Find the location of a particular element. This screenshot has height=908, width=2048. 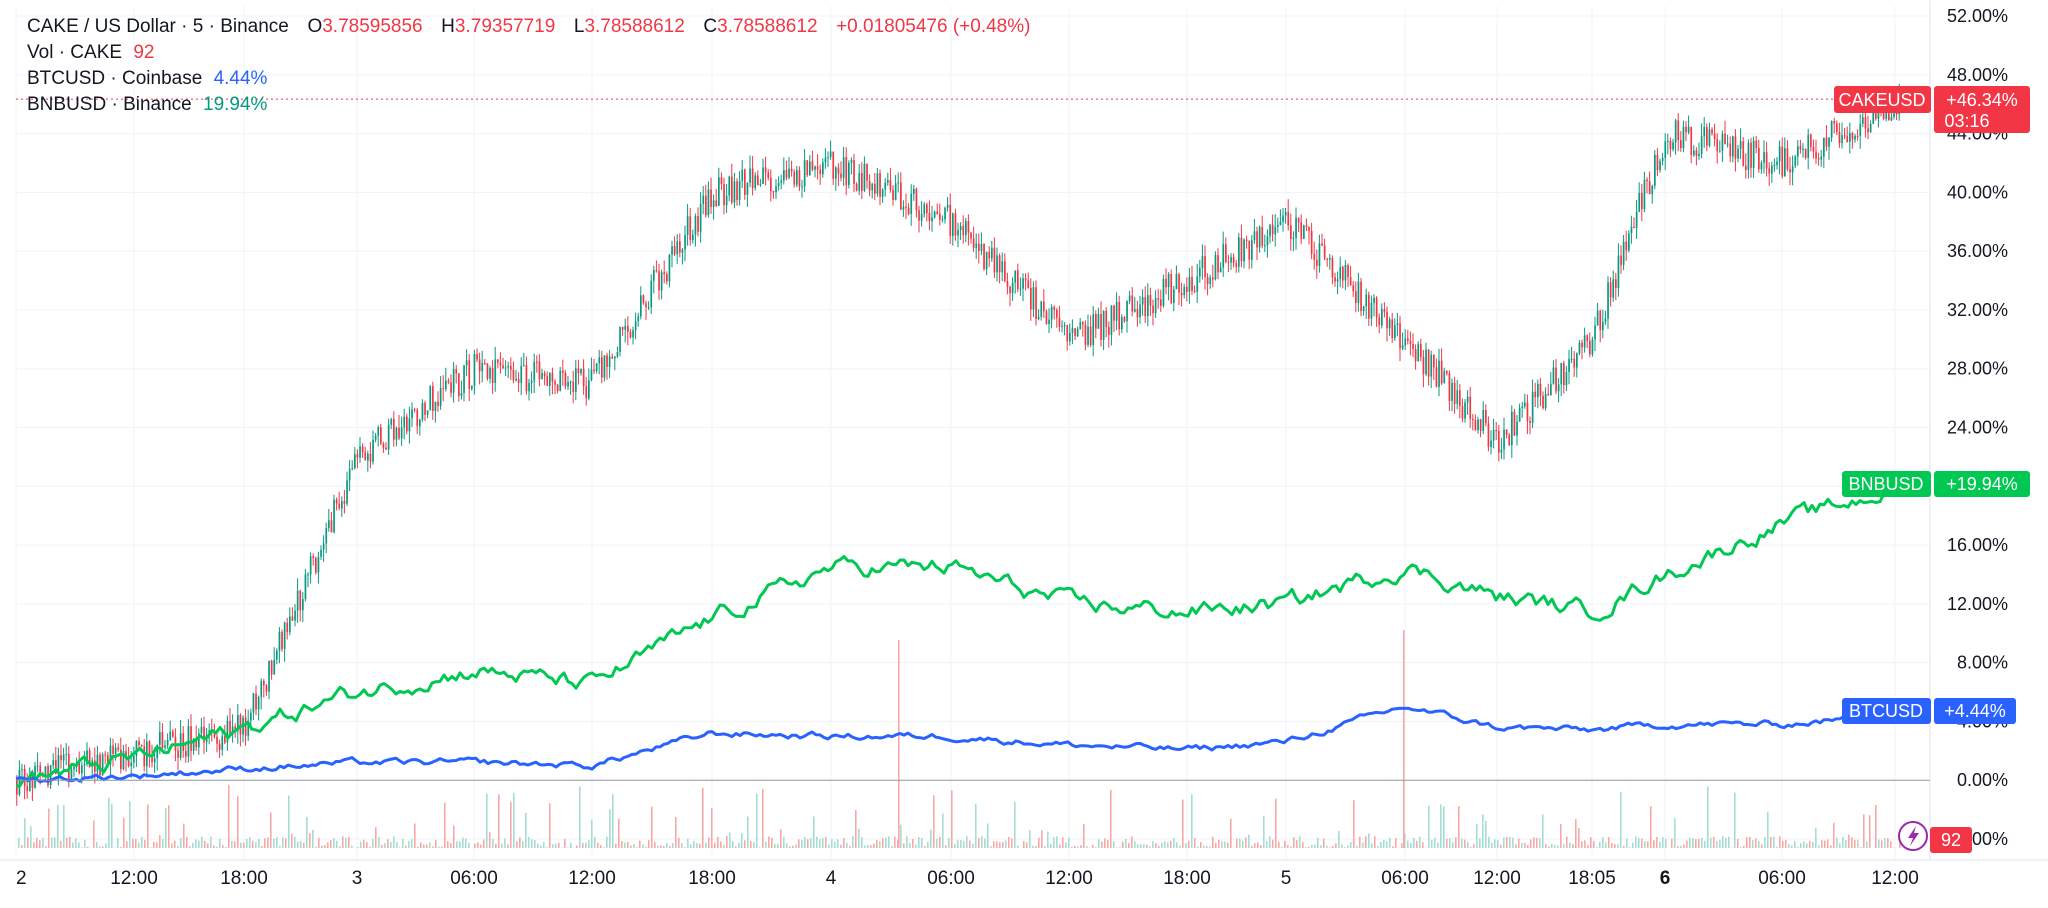

bnb-tag-name: BNBUSD is located at coordinates (1885, 484).